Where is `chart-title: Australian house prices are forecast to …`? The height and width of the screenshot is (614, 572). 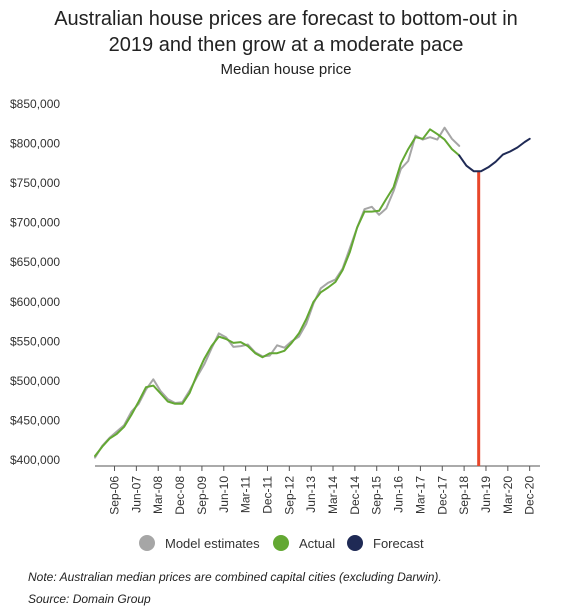 chart-title: Australian house prices are forecast to … is located at coordinates (286, 32).